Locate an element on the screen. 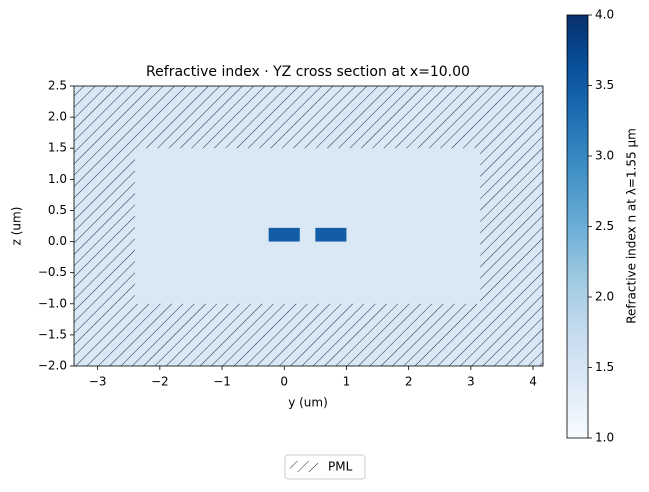 The height and width of the screenshot is (492, 649). y-tick-label: −0.5 is located at coordinates (52, 272).